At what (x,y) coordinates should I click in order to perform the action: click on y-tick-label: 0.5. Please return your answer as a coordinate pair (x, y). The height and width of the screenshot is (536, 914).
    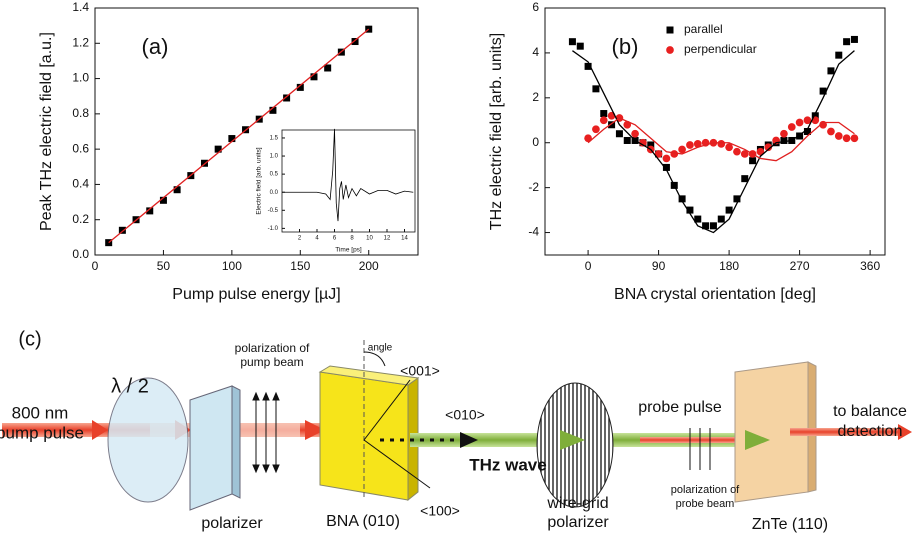
    Looking at the image, I should click on (274, 175).